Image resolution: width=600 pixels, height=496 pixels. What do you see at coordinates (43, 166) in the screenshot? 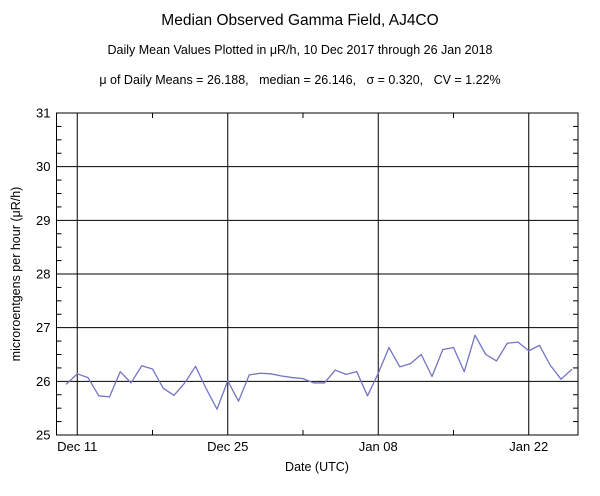
I see `y-tick-label: 30` at bounding box center [43, 166].